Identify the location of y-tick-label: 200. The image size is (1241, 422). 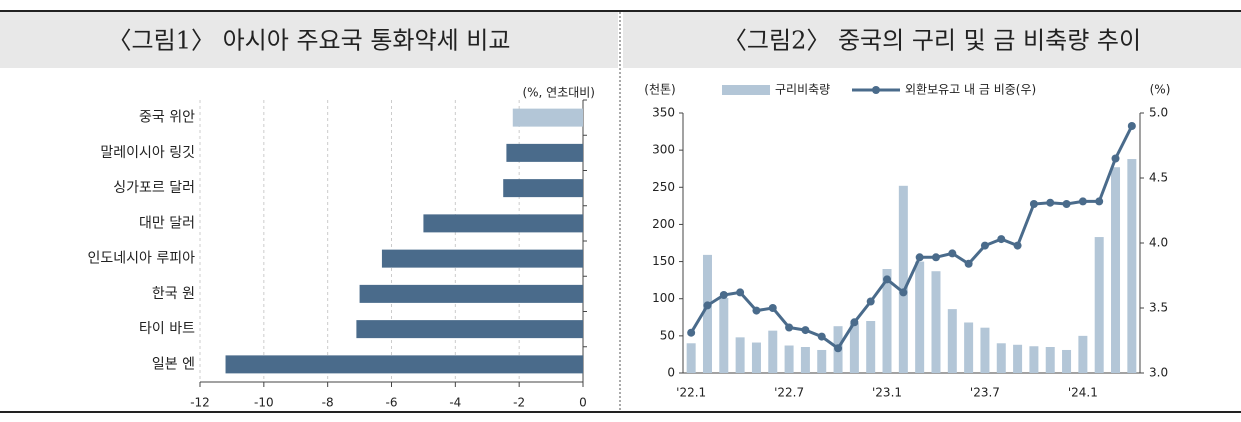
(663, 224).